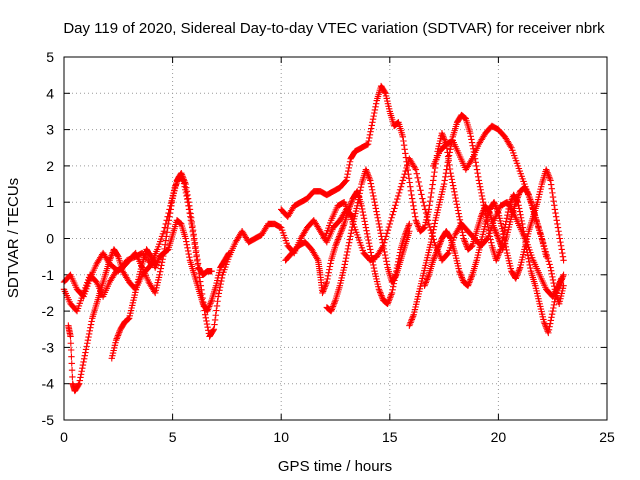 This screenshot has height=480, width=640. I want to click on x-tick-label: 25, so click(607, 437).